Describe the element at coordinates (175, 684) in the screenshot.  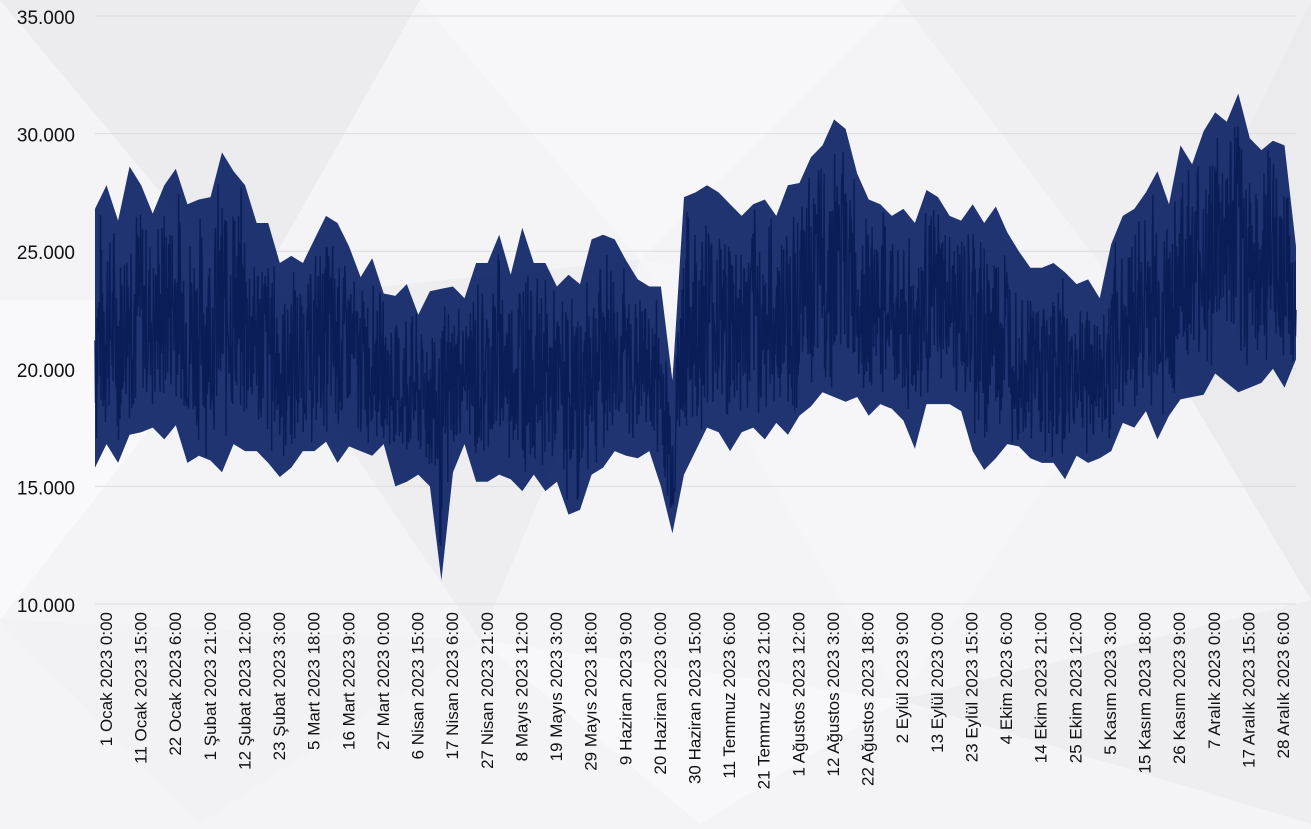
I see `x-tick-label: 22 Ocak 2023 6:00` at that location.